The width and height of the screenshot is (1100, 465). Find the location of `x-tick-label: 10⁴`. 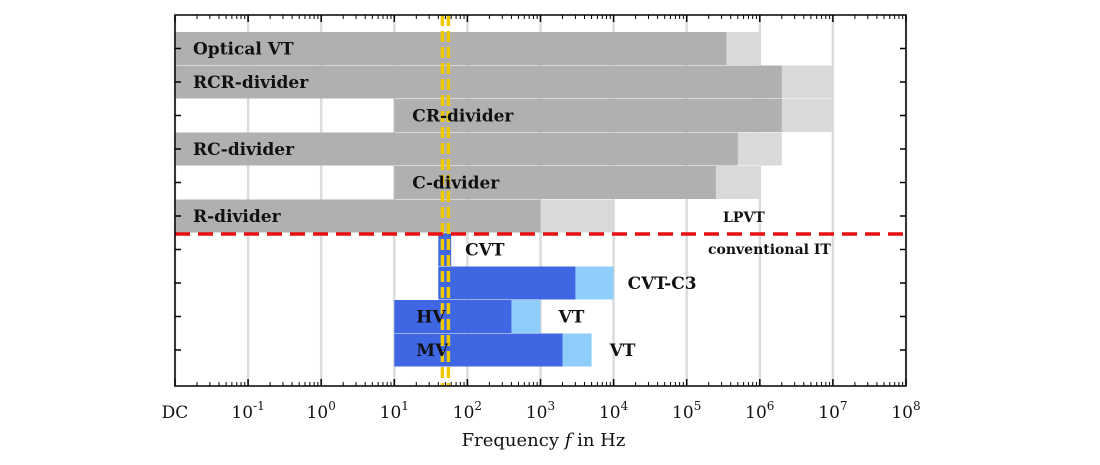

x-tick-label: 10⁴ is located at coordinates (614, 411).